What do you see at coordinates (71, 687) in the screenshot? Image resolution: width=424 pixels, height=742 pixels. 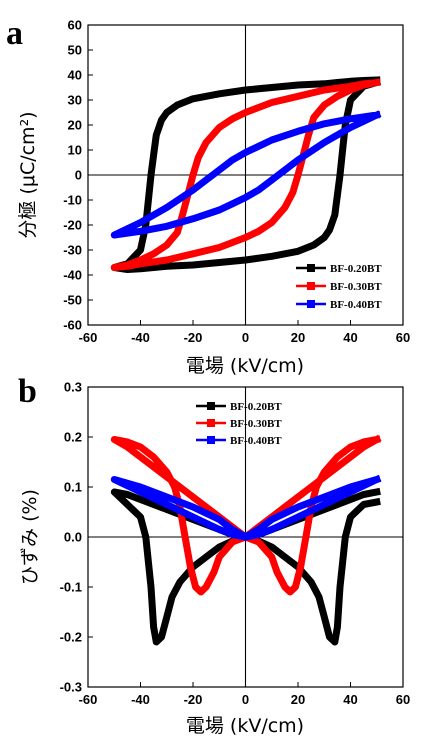 I see `y-tick-label: -0.3` at bounding box center [71, 687].